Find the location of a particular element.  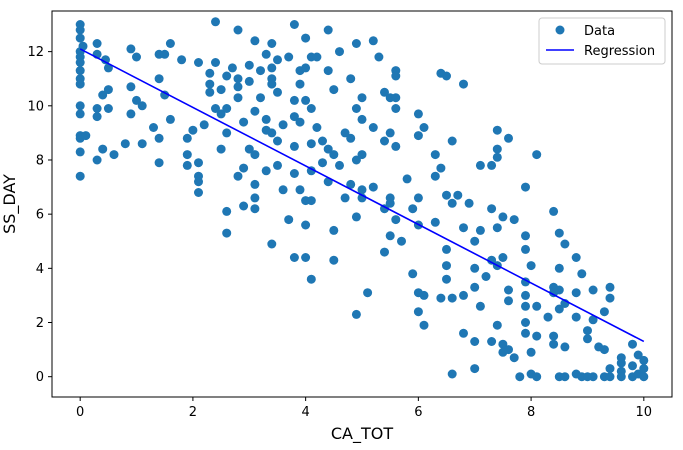

x-tick-label: 10 is located at coordinates (644, 412).